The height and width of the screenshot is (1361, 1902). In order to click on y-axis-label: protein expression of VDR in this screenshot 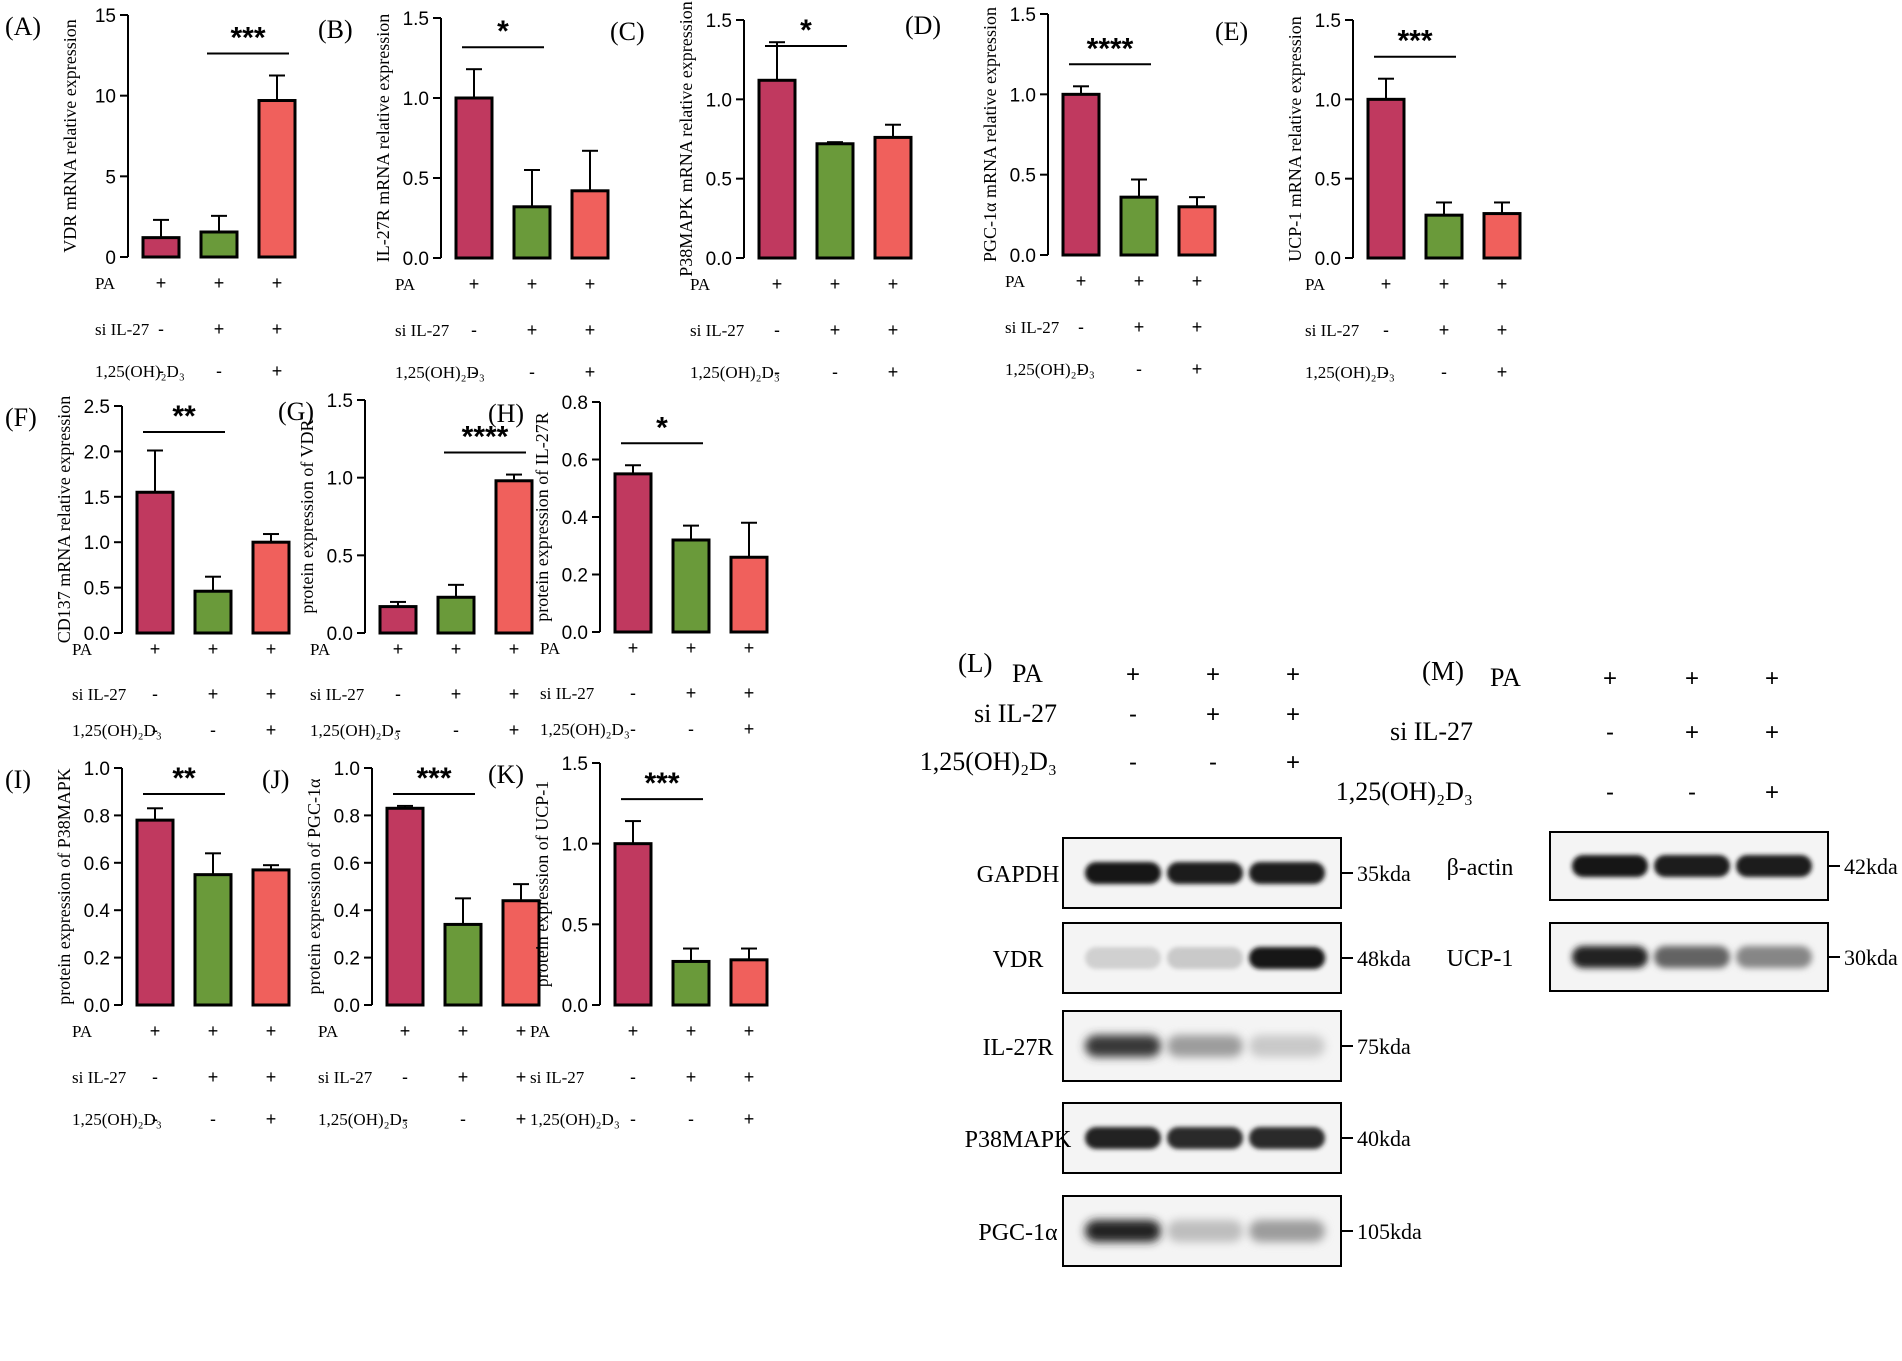, I will do `click(307, 516)`.